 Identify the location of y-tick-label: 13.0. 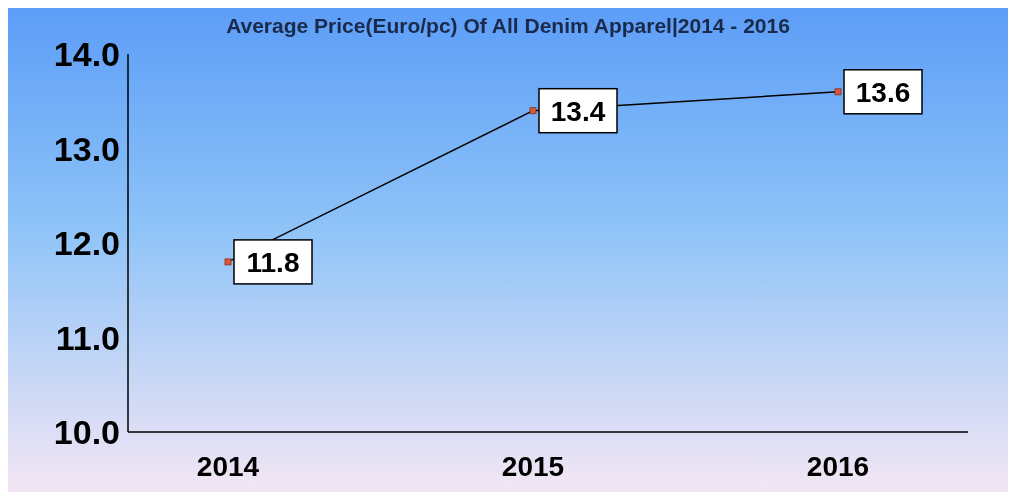
(86, 148).